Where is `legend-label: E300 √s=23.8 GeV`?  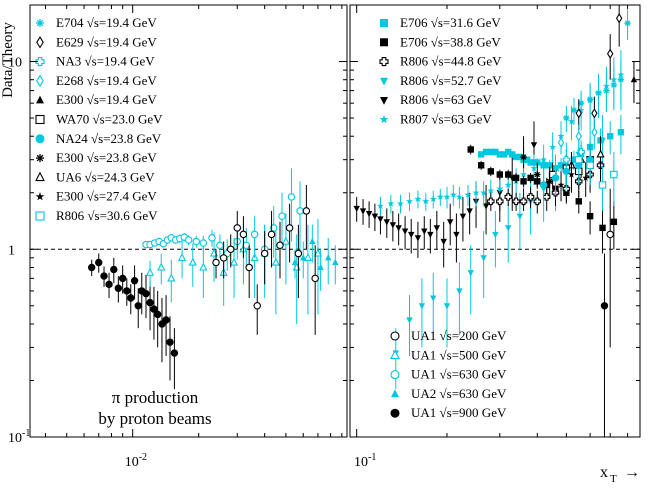 legend-label: E300 √s=23.8 GeV is located at coordinates (106, 157).